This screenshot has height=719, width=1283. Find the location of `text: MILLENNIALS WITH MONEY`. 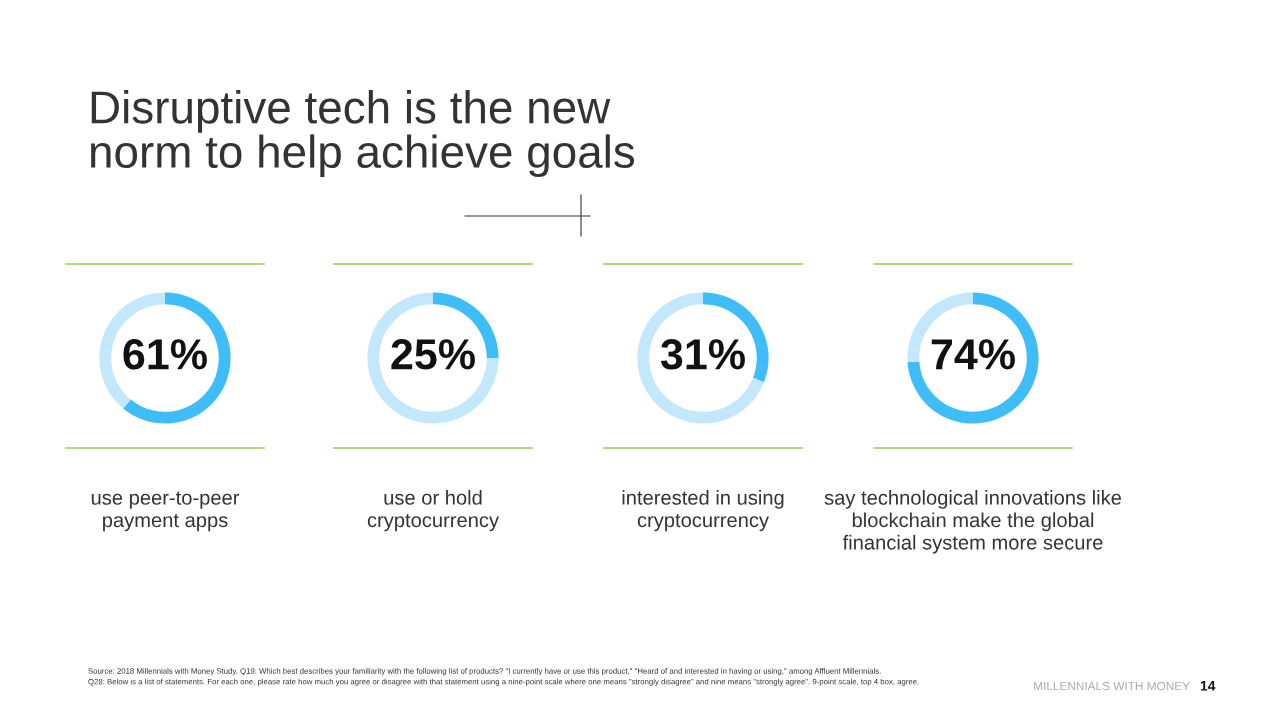

text: MILLENNIALS WITH MONEY is located at coordinates (1112, 686).